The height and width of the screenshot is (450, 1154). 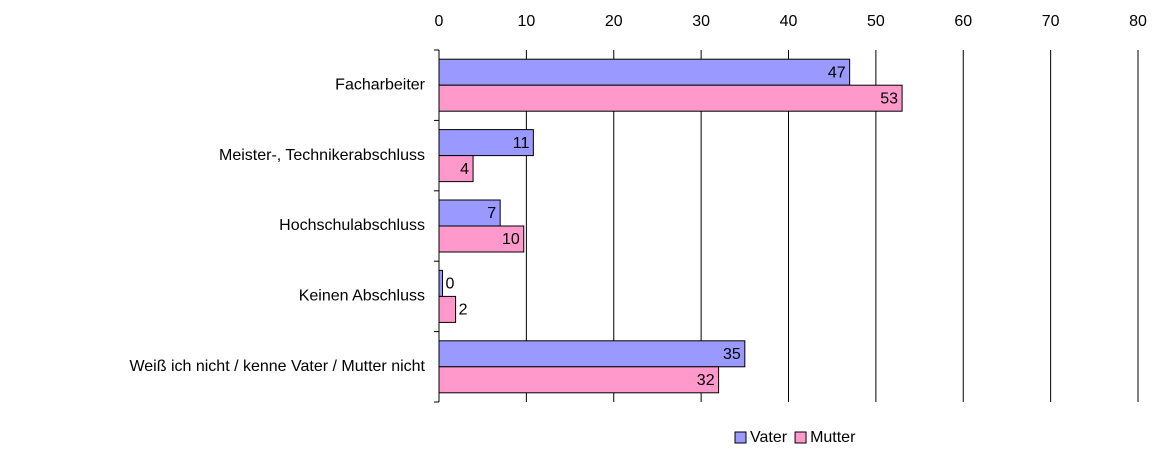 What do you see at coordinates (352, 225) in the screenshot?
I see `y-tick-label: Hochschulabschluss` at bounding box center [352, 225].